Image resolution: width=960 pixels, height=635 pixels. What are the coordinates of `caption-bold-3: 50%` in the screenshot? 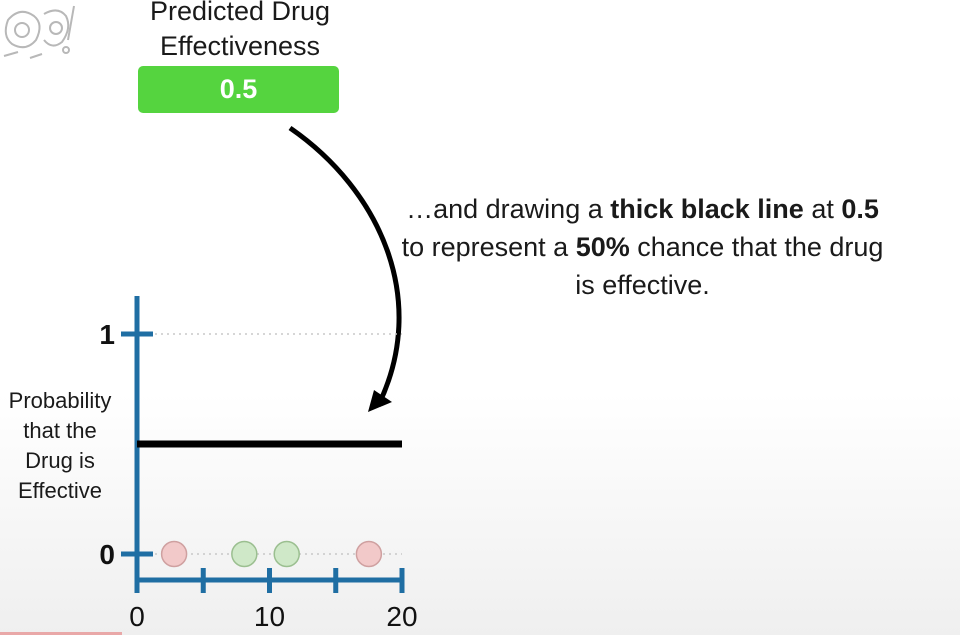 It's located at (602, 247).